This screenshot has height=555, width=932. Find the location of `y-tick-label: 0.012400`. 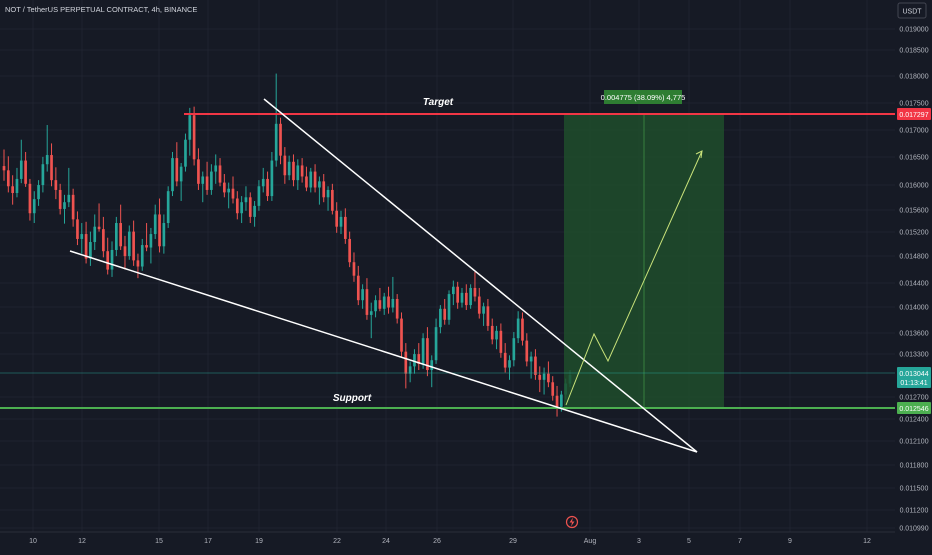

y-tick-label: 0.012400 is located at coordinates (913, 420).